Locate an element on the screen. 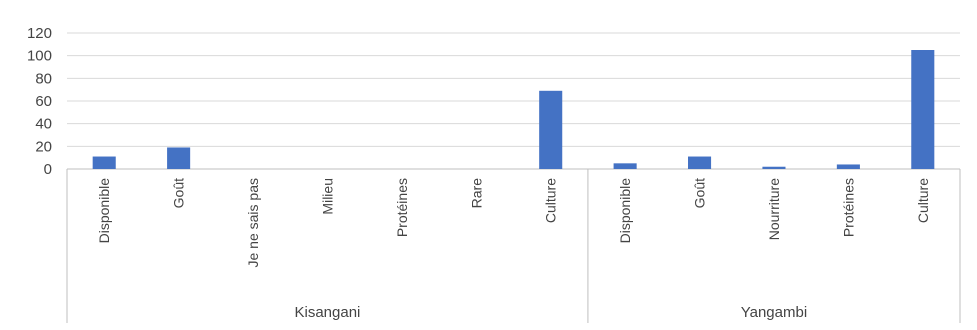  x-tick-label: Je ne sais pas is located at coordinates (253, 223).